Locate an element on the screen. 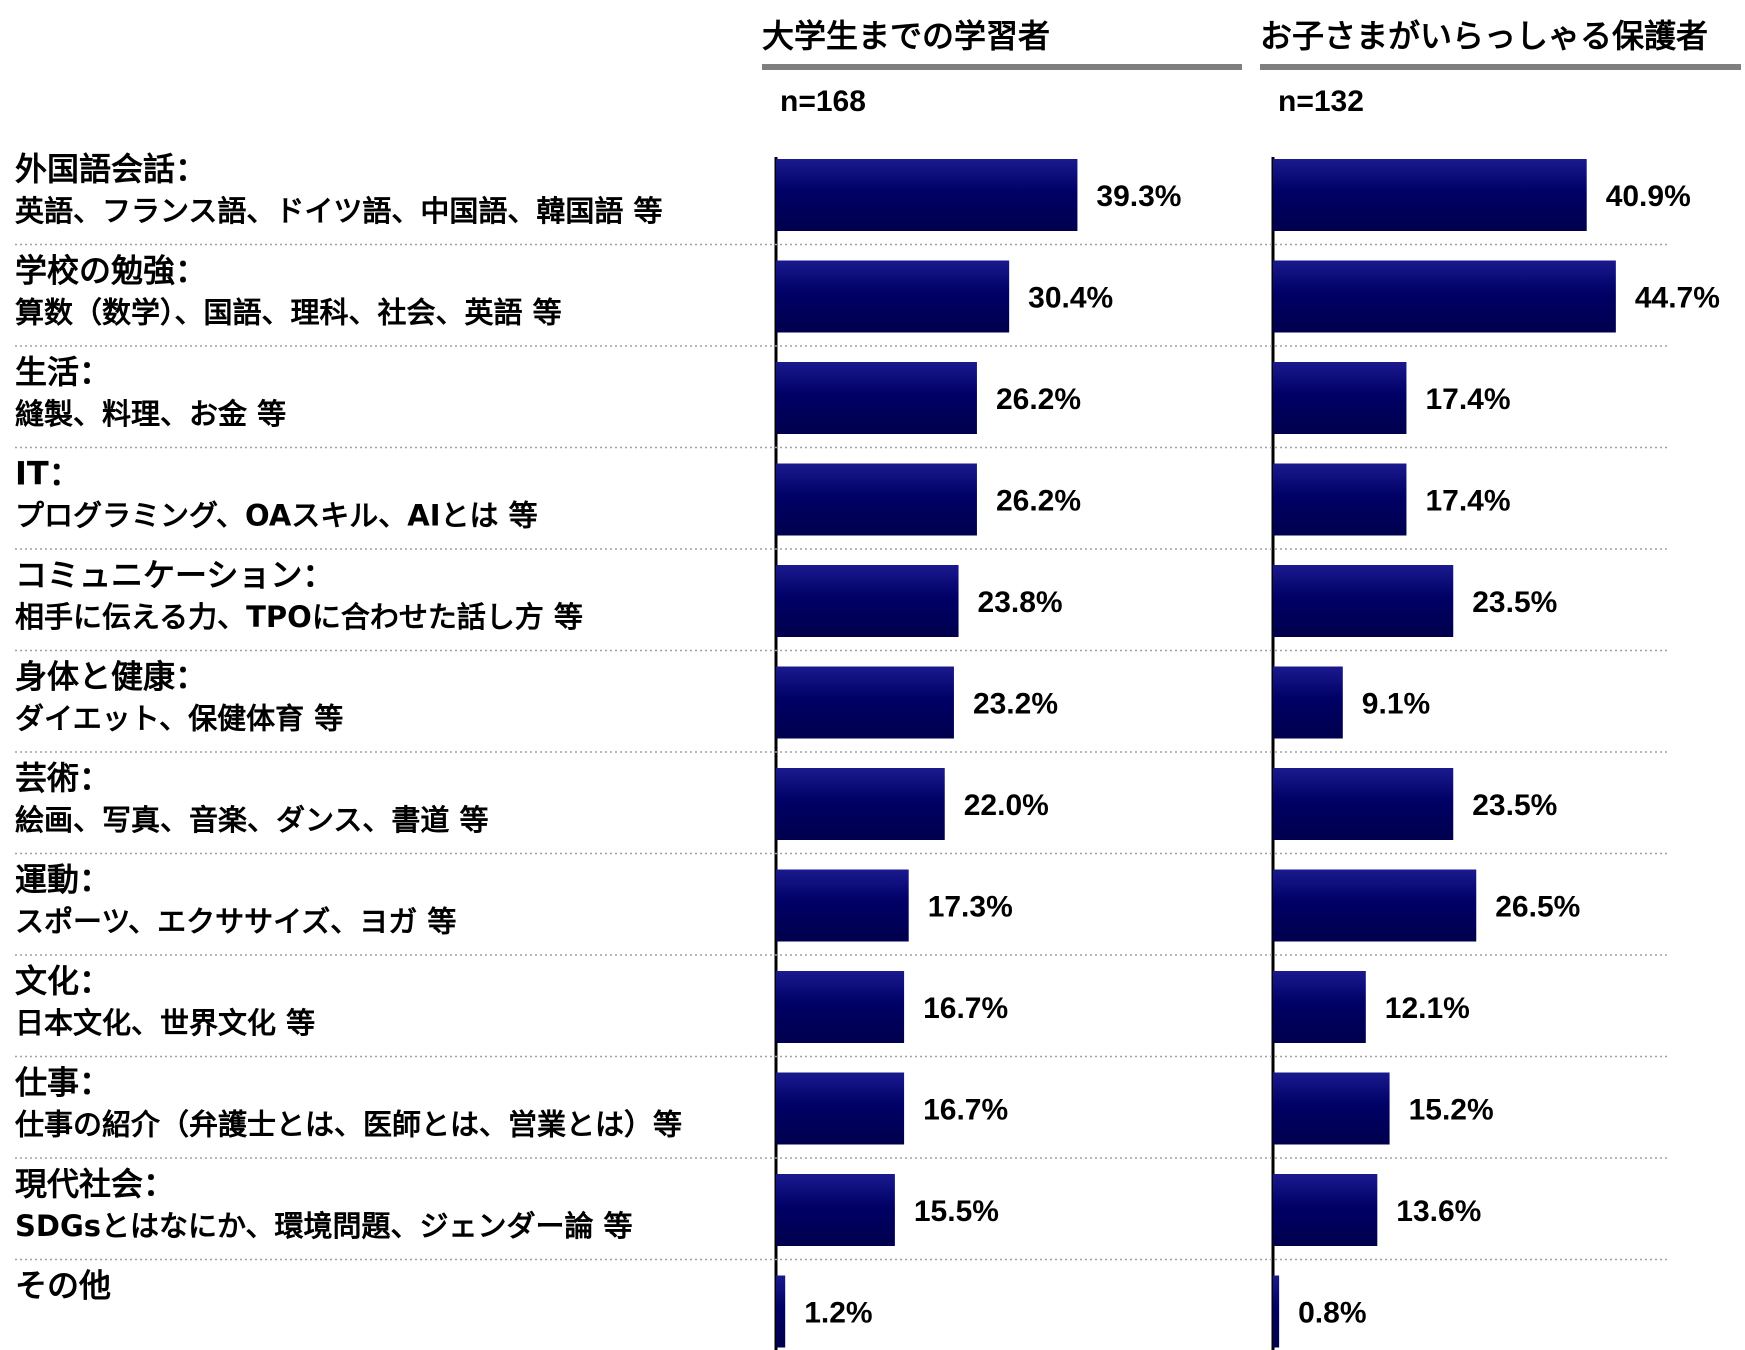  data-label: 30.4% is located at coordinates (1070, 298).